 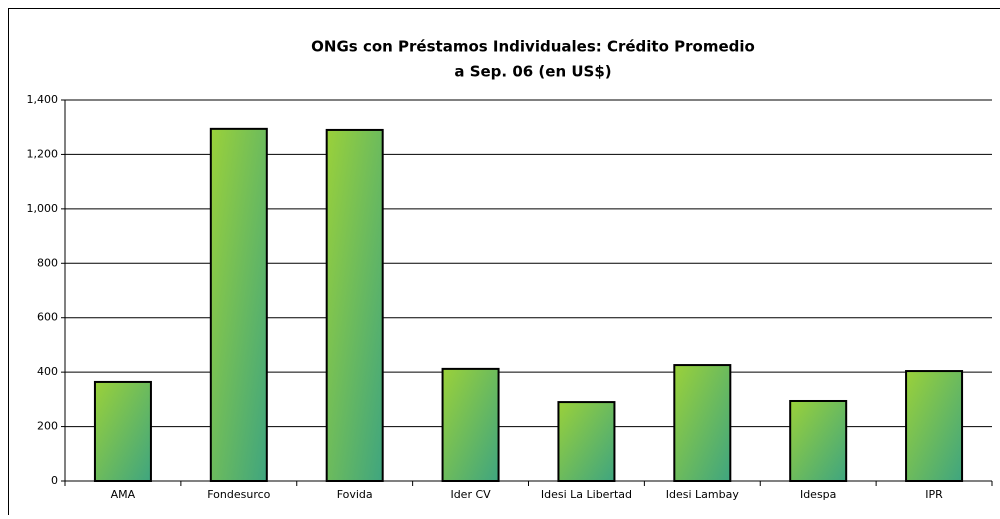 What do you see at coordinates (54, 480) in the screenshot?
I see `y-tick-label: 0` at bounding box center [54, 480].